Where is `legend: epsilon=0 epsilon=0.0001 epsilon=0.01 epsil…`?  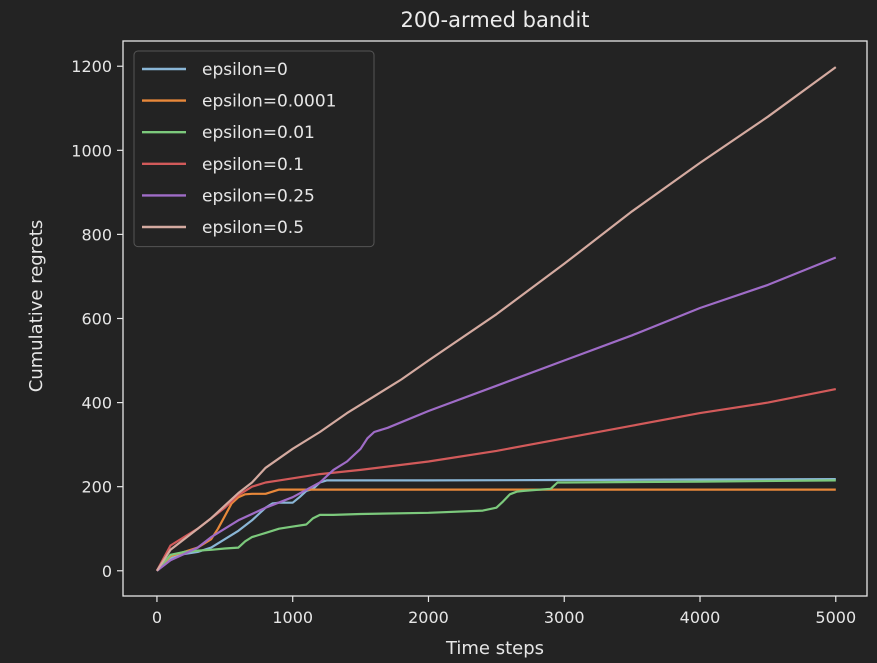
legend: epsilon=0 epsilon=0.0001 epsilon=0.01 epsil… is located at coordinates (254, 149).